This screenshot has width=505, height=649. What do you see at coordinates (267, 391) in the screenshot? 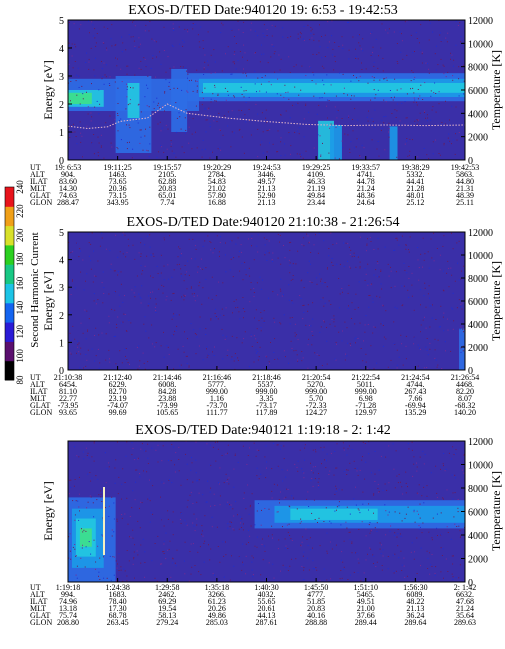
I see `orbit-value: 999.00` at bounding box center [267, 391].